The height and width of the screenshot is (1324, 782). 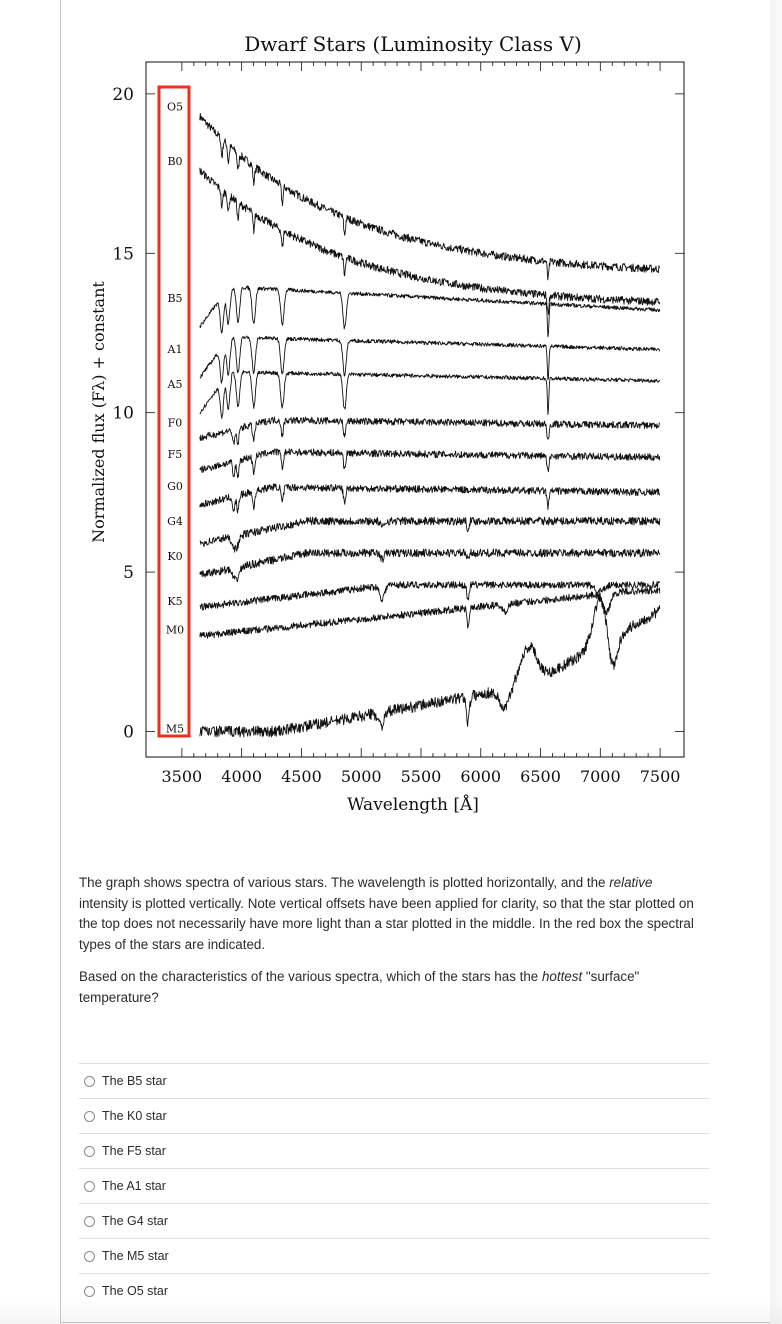 I want to click on y-tick-label: 5, so click(x=128, y=573).